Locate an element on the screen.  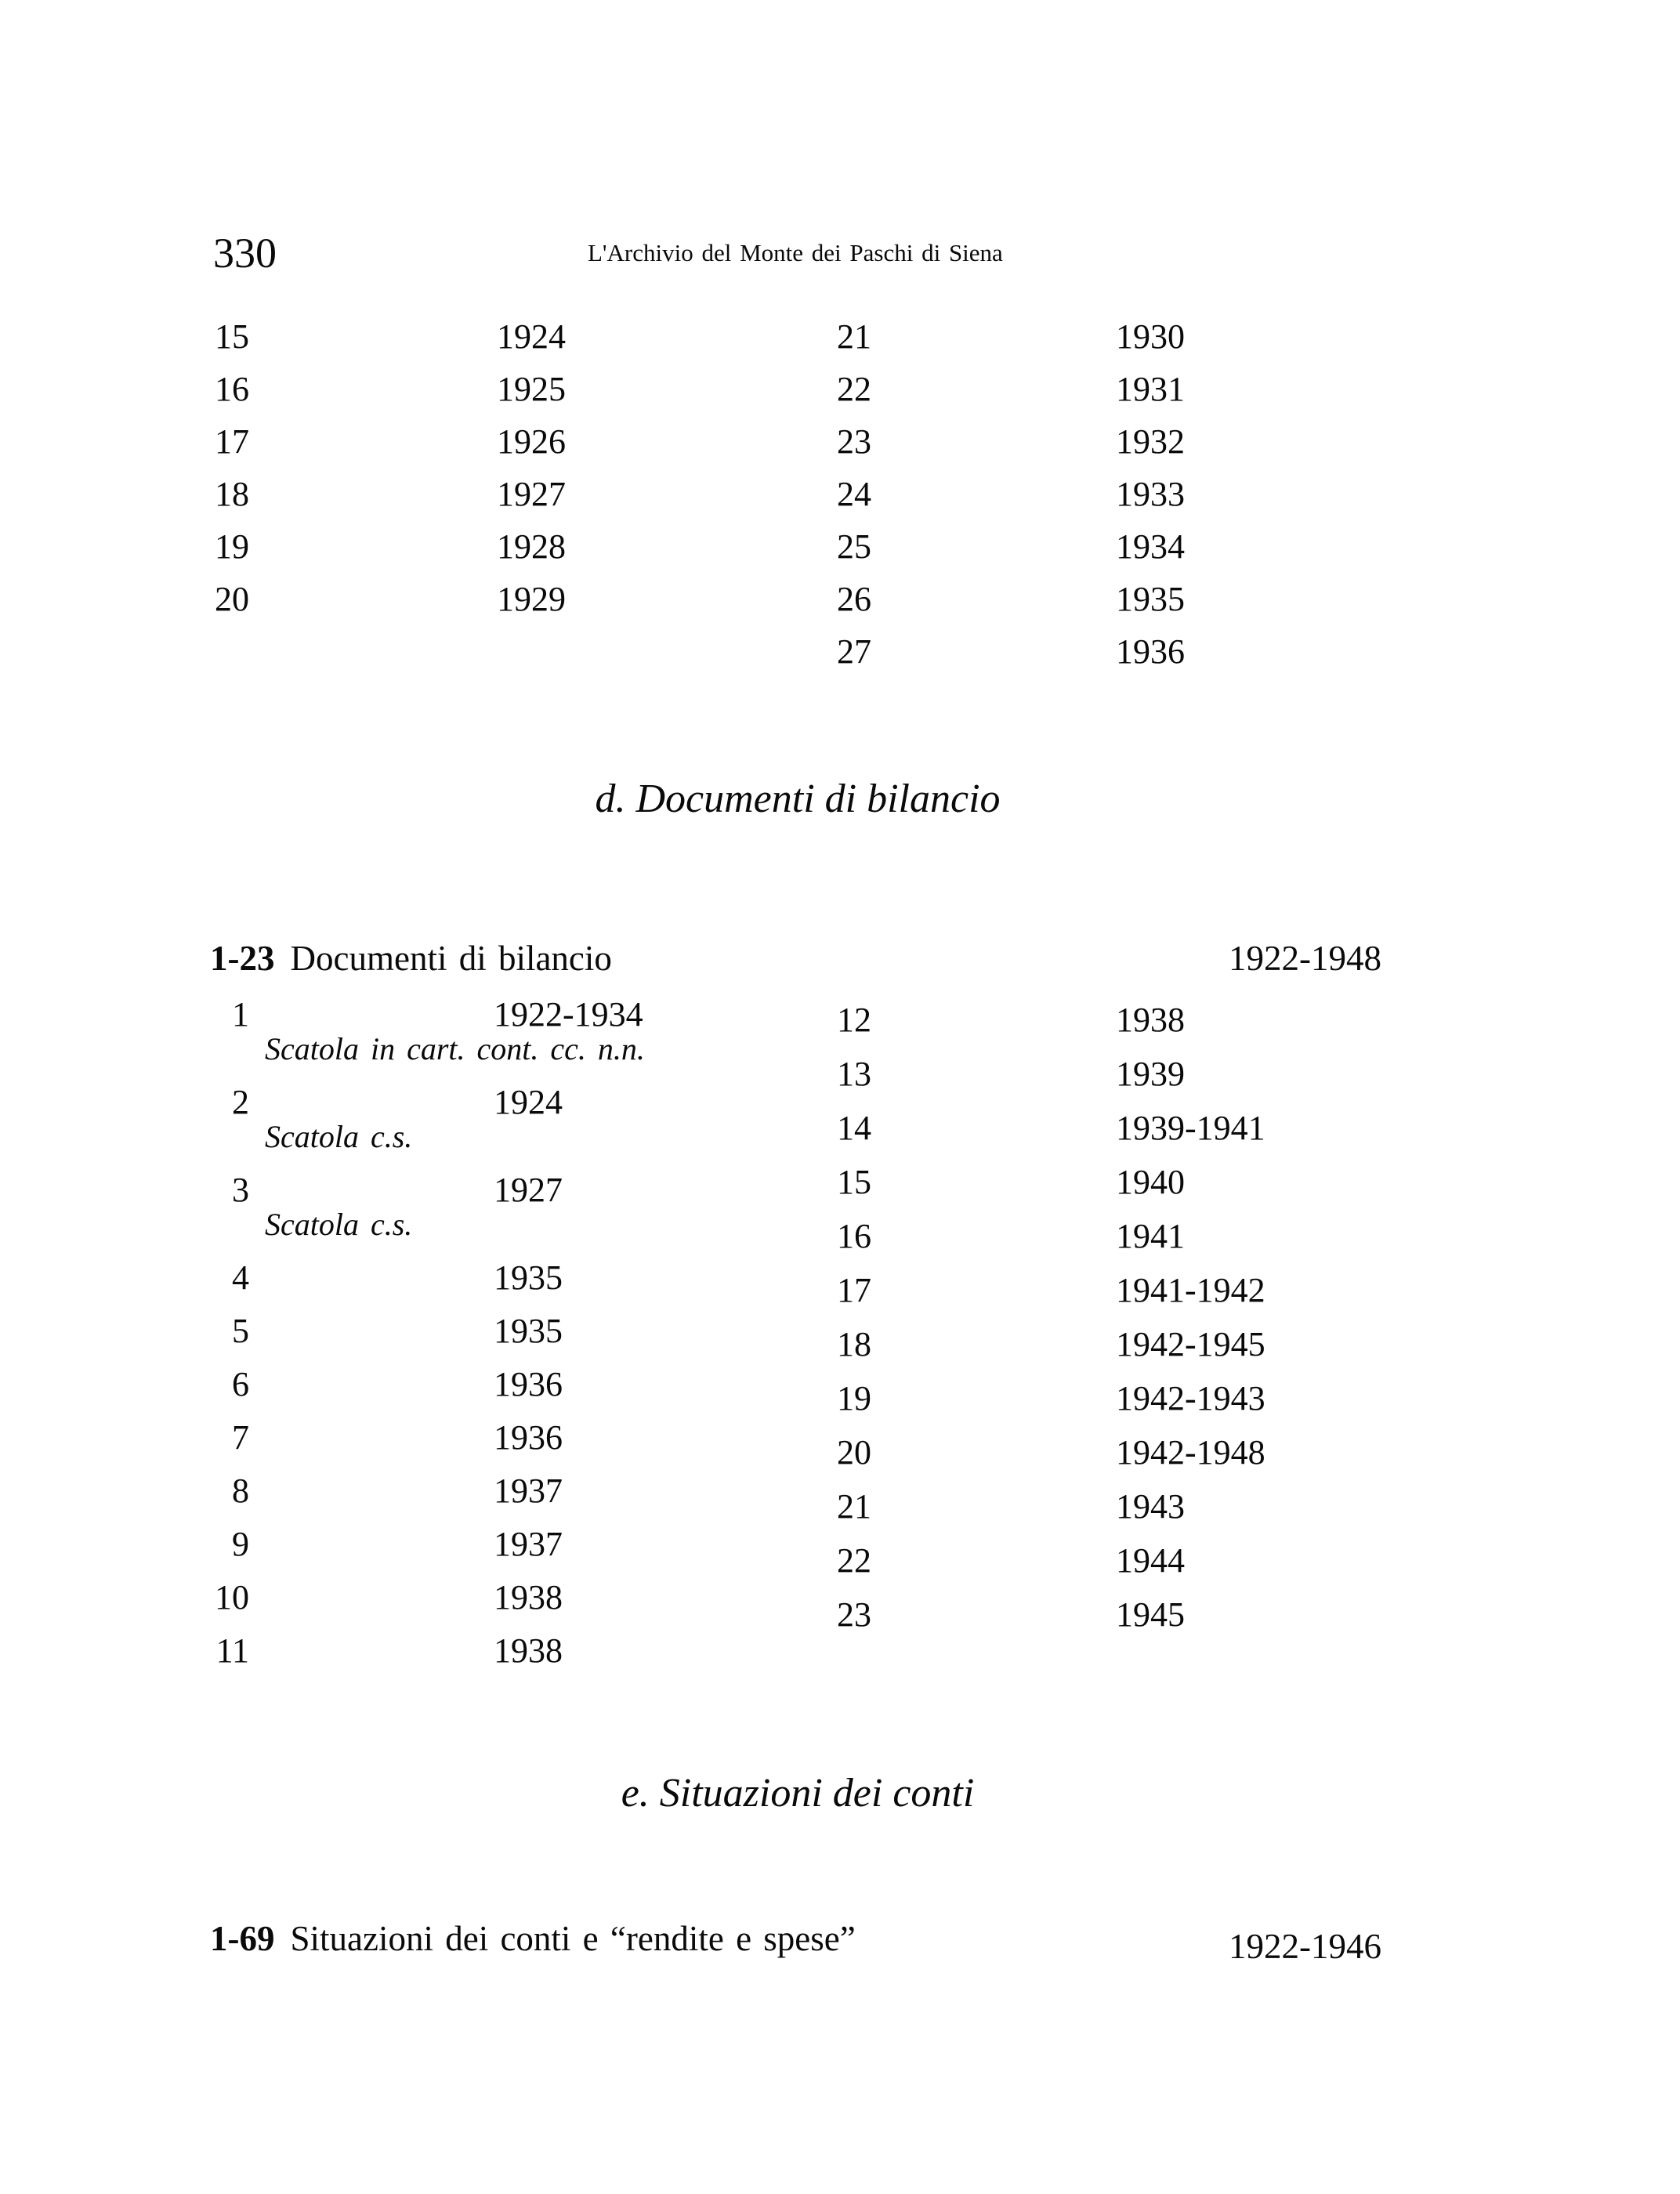
series-dates: 1922-1948 is located at coordinates (1305, 958).